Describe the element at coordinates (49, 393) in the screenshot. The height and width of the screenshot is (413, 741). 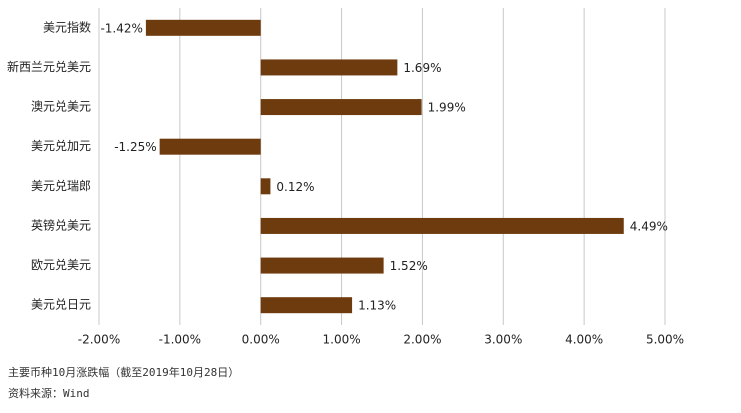
I see `source: 资料来源：Wind` at that location.